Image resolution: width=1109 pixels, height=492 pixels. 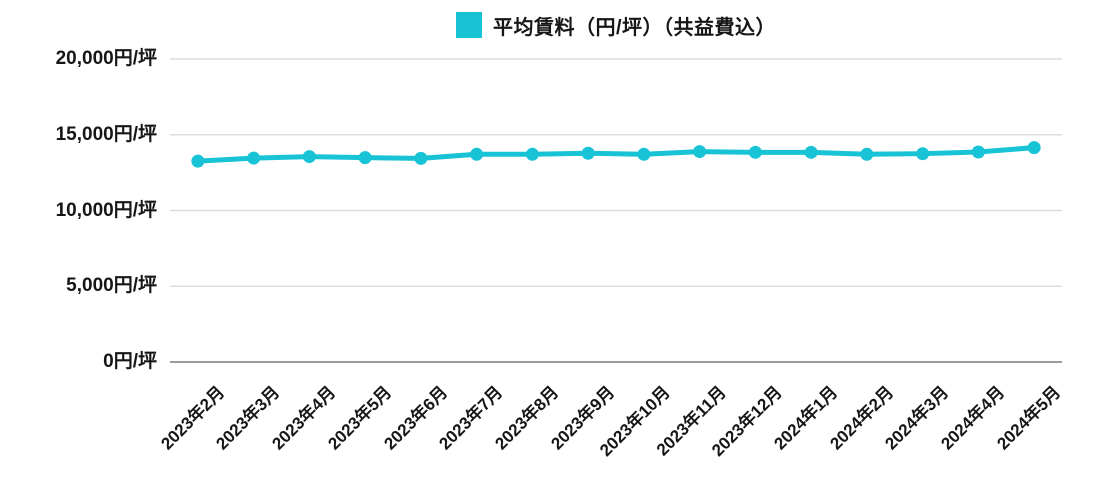 What do you see at coordinates (923, 154) in the screenshot?
I see `data-point: 2024年3月: 13750` at bounding box center [923, 154].